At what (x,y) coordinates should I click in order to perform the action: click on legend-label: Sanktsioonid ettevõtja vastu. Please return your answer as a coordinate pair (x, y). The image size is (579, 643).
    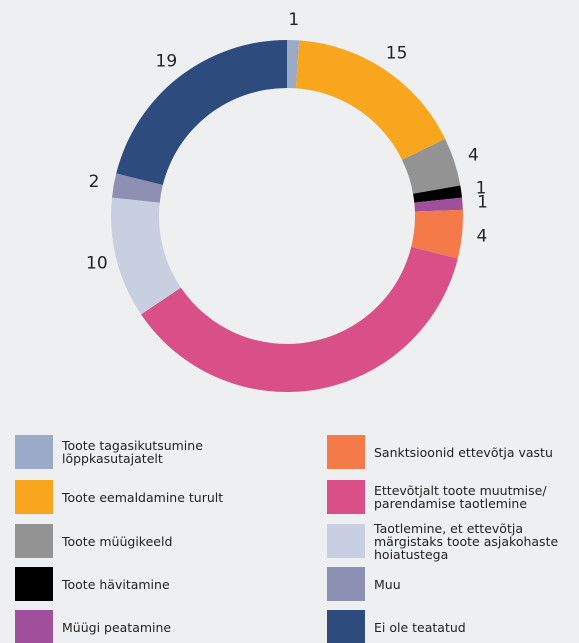
    Looking at the image, I should click on (463, 452).